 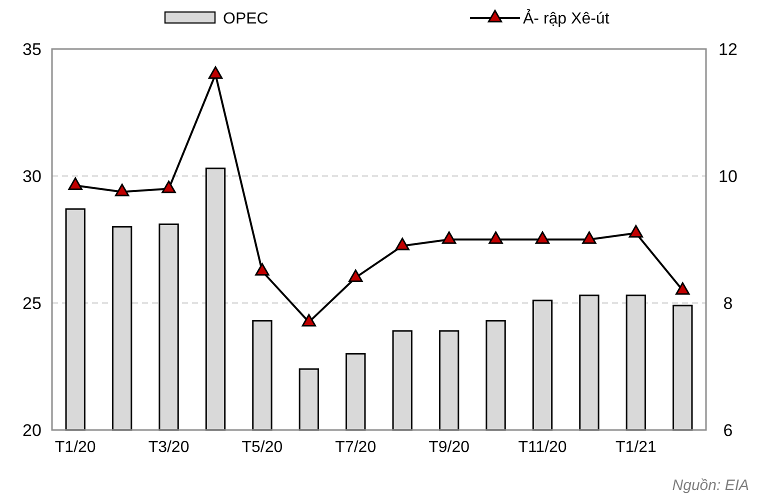 I want to click on x-tick-label: T1/21, so click(x=635, y=447).